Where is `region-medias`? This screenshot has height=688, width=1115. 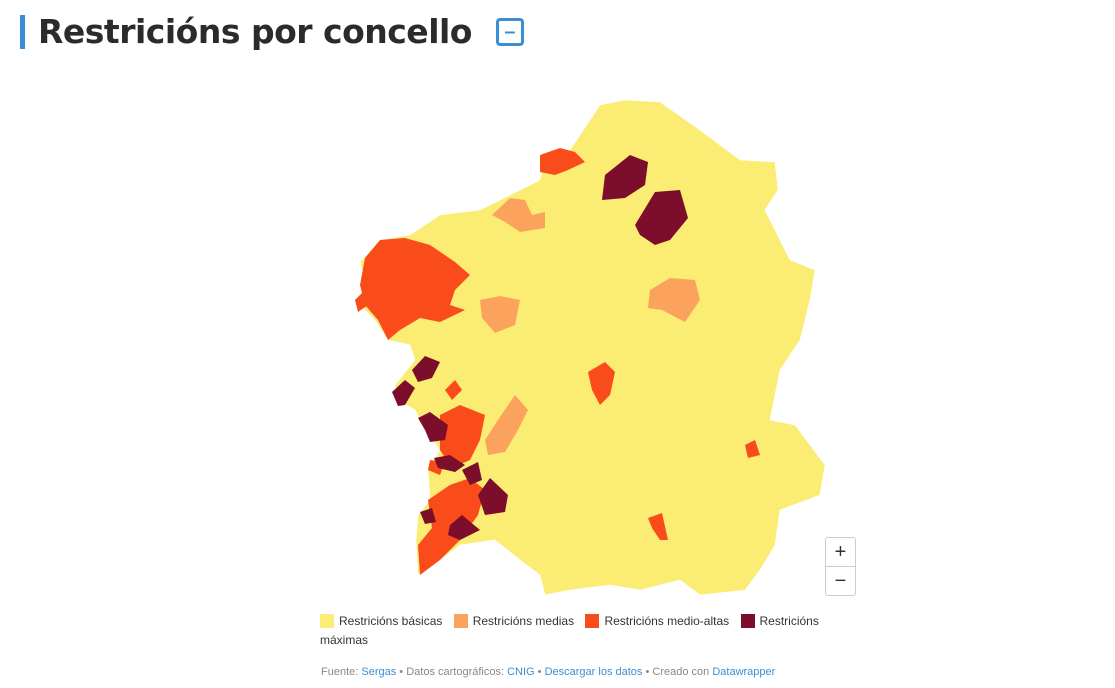 region-medias is located at coordinates (590, 326).